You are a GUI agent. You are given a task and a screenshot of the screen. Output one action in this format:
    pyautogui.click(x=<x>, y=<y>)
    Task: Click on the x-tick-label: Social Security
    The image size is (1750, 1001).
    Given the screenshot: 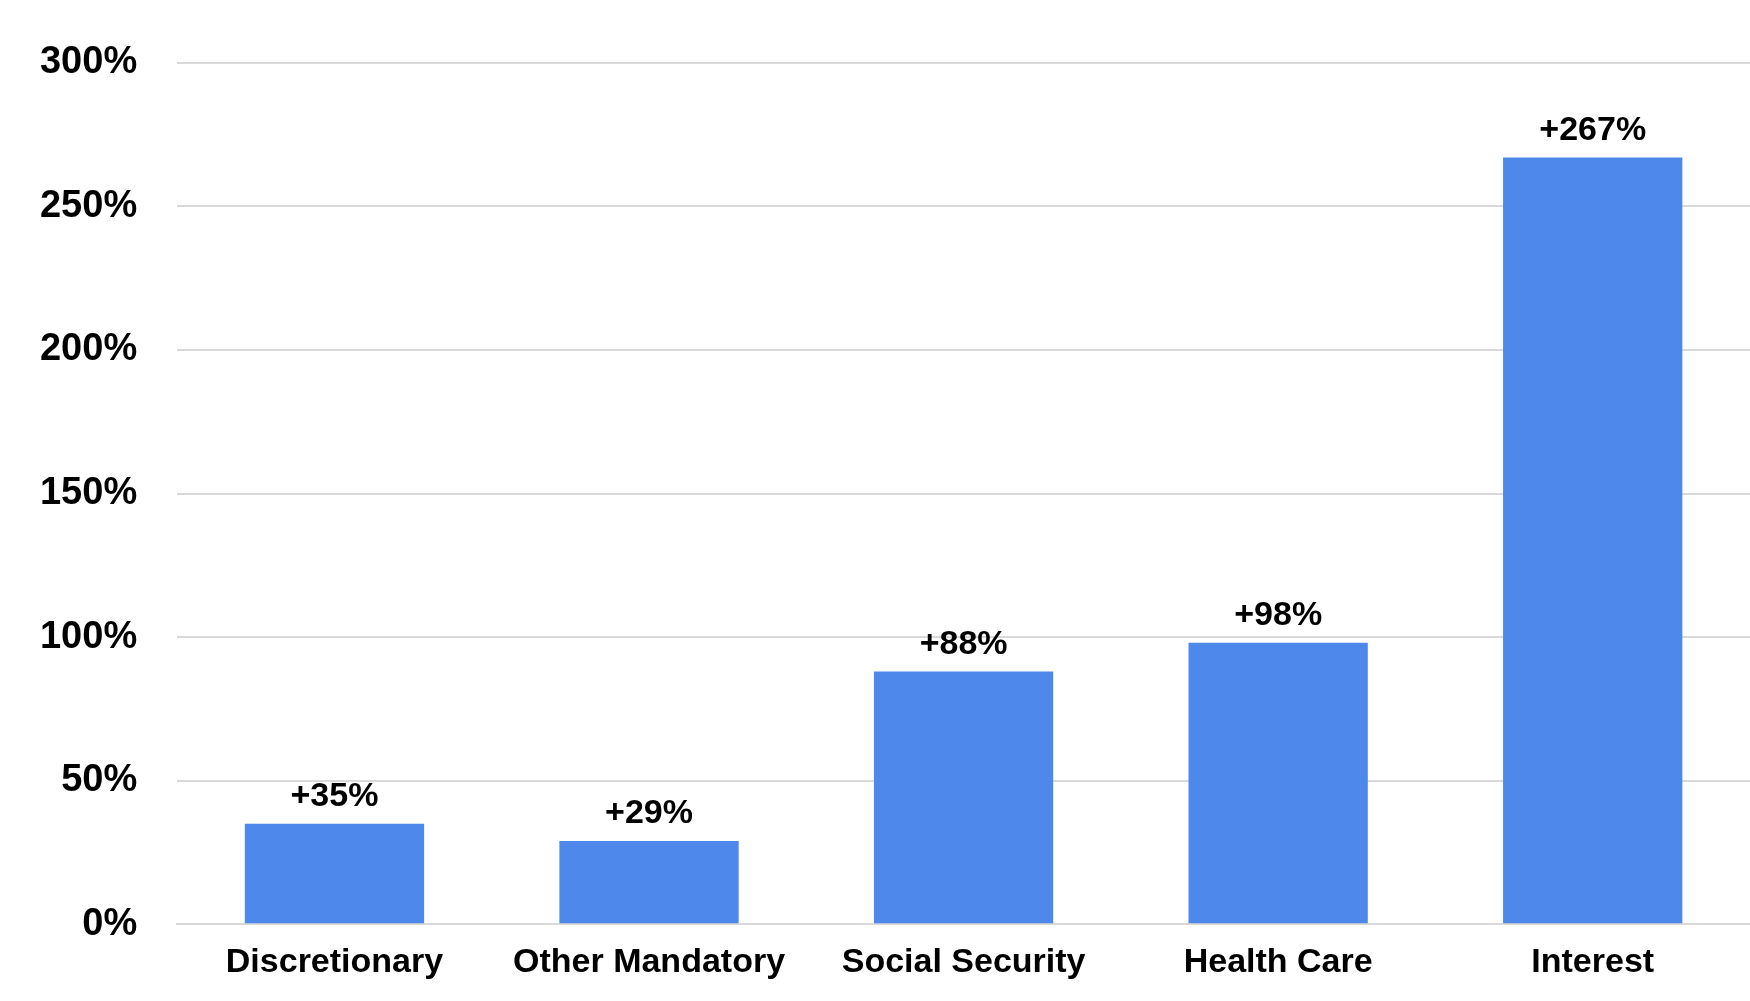 What is the action you would take?
    pyautogui.click(x=963, y=959)
    